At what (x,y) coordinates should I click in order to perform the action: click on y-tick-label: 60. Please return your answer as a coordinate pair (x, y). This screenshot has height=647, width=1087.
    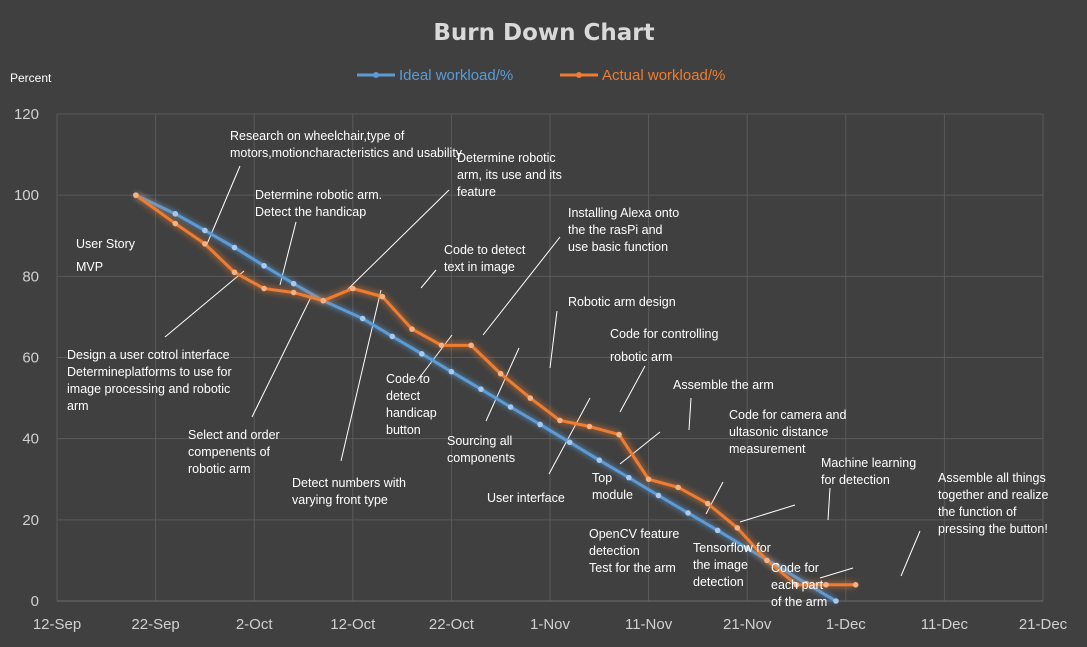
    Looking at the image, I should click on (30, 358).